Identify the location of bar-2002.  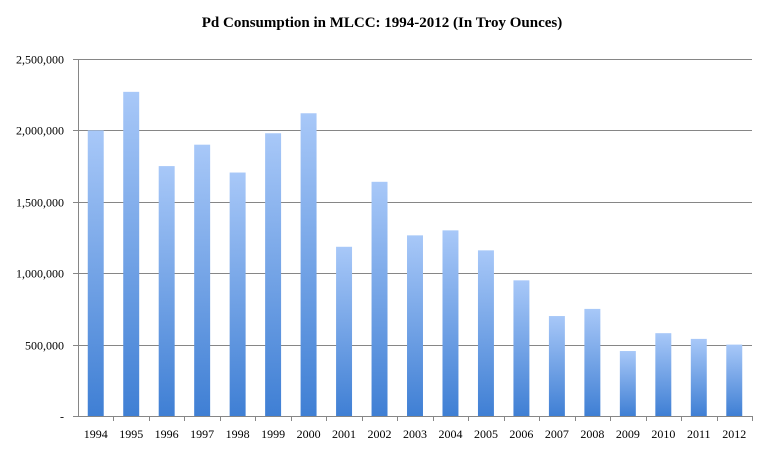
(379, 298).